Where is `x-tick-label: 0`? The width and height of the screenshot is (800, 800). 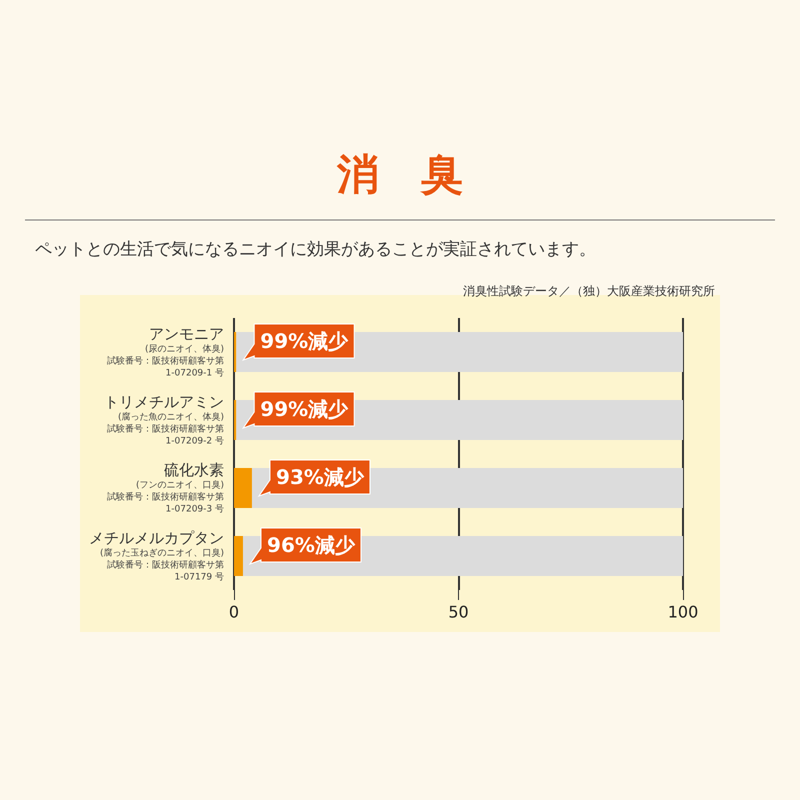 x-tick-label: 0 is located at coordinates (234, 612).